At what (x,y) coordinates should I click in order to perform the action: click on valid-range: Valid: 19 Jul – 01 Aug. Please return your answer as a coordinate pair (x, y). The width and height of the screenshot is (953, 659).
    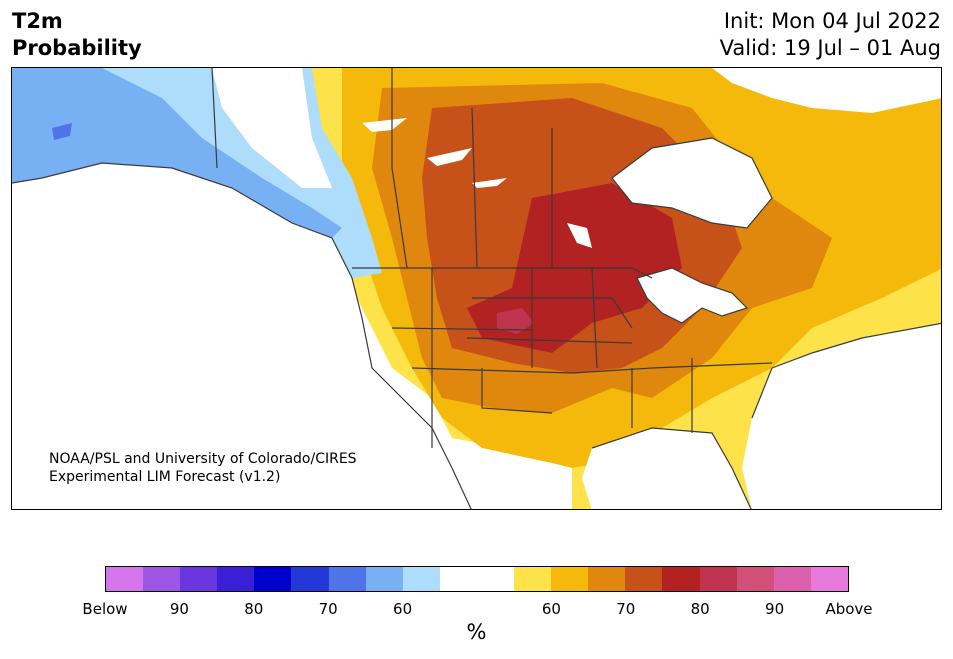
    Looking at the image, I should click on (830, 48).